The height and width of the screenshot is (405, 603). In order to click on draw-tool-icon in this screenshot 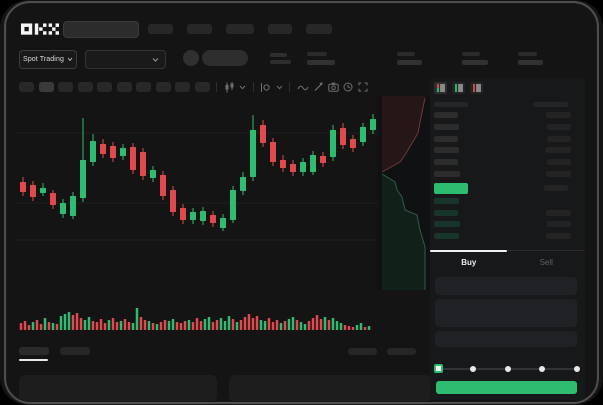, I will do `click(318, 87)`.